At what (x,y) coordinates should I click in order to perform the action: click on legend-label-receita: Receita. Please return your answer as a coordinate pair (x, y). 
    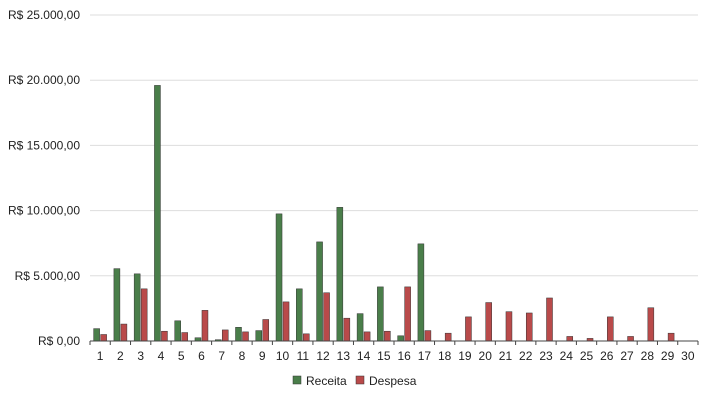
    Looking at the image, I should click on (326, 381).